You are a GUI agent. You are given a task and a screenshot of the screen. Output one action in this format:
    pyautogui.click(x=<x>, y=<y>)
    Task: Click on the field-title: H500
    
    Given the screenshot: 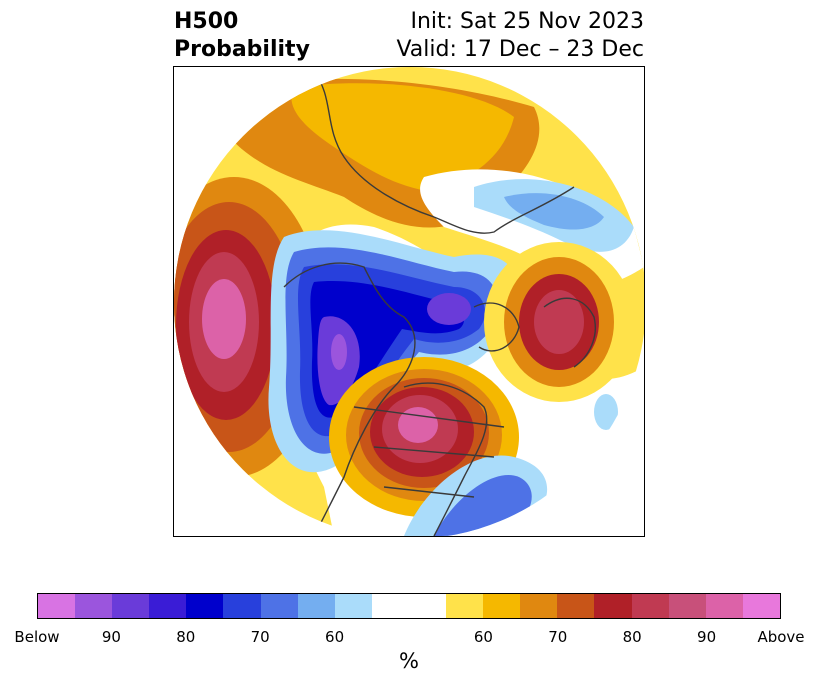 What is the action you would take?
    pyautogui.click(x=206, y=21)
    